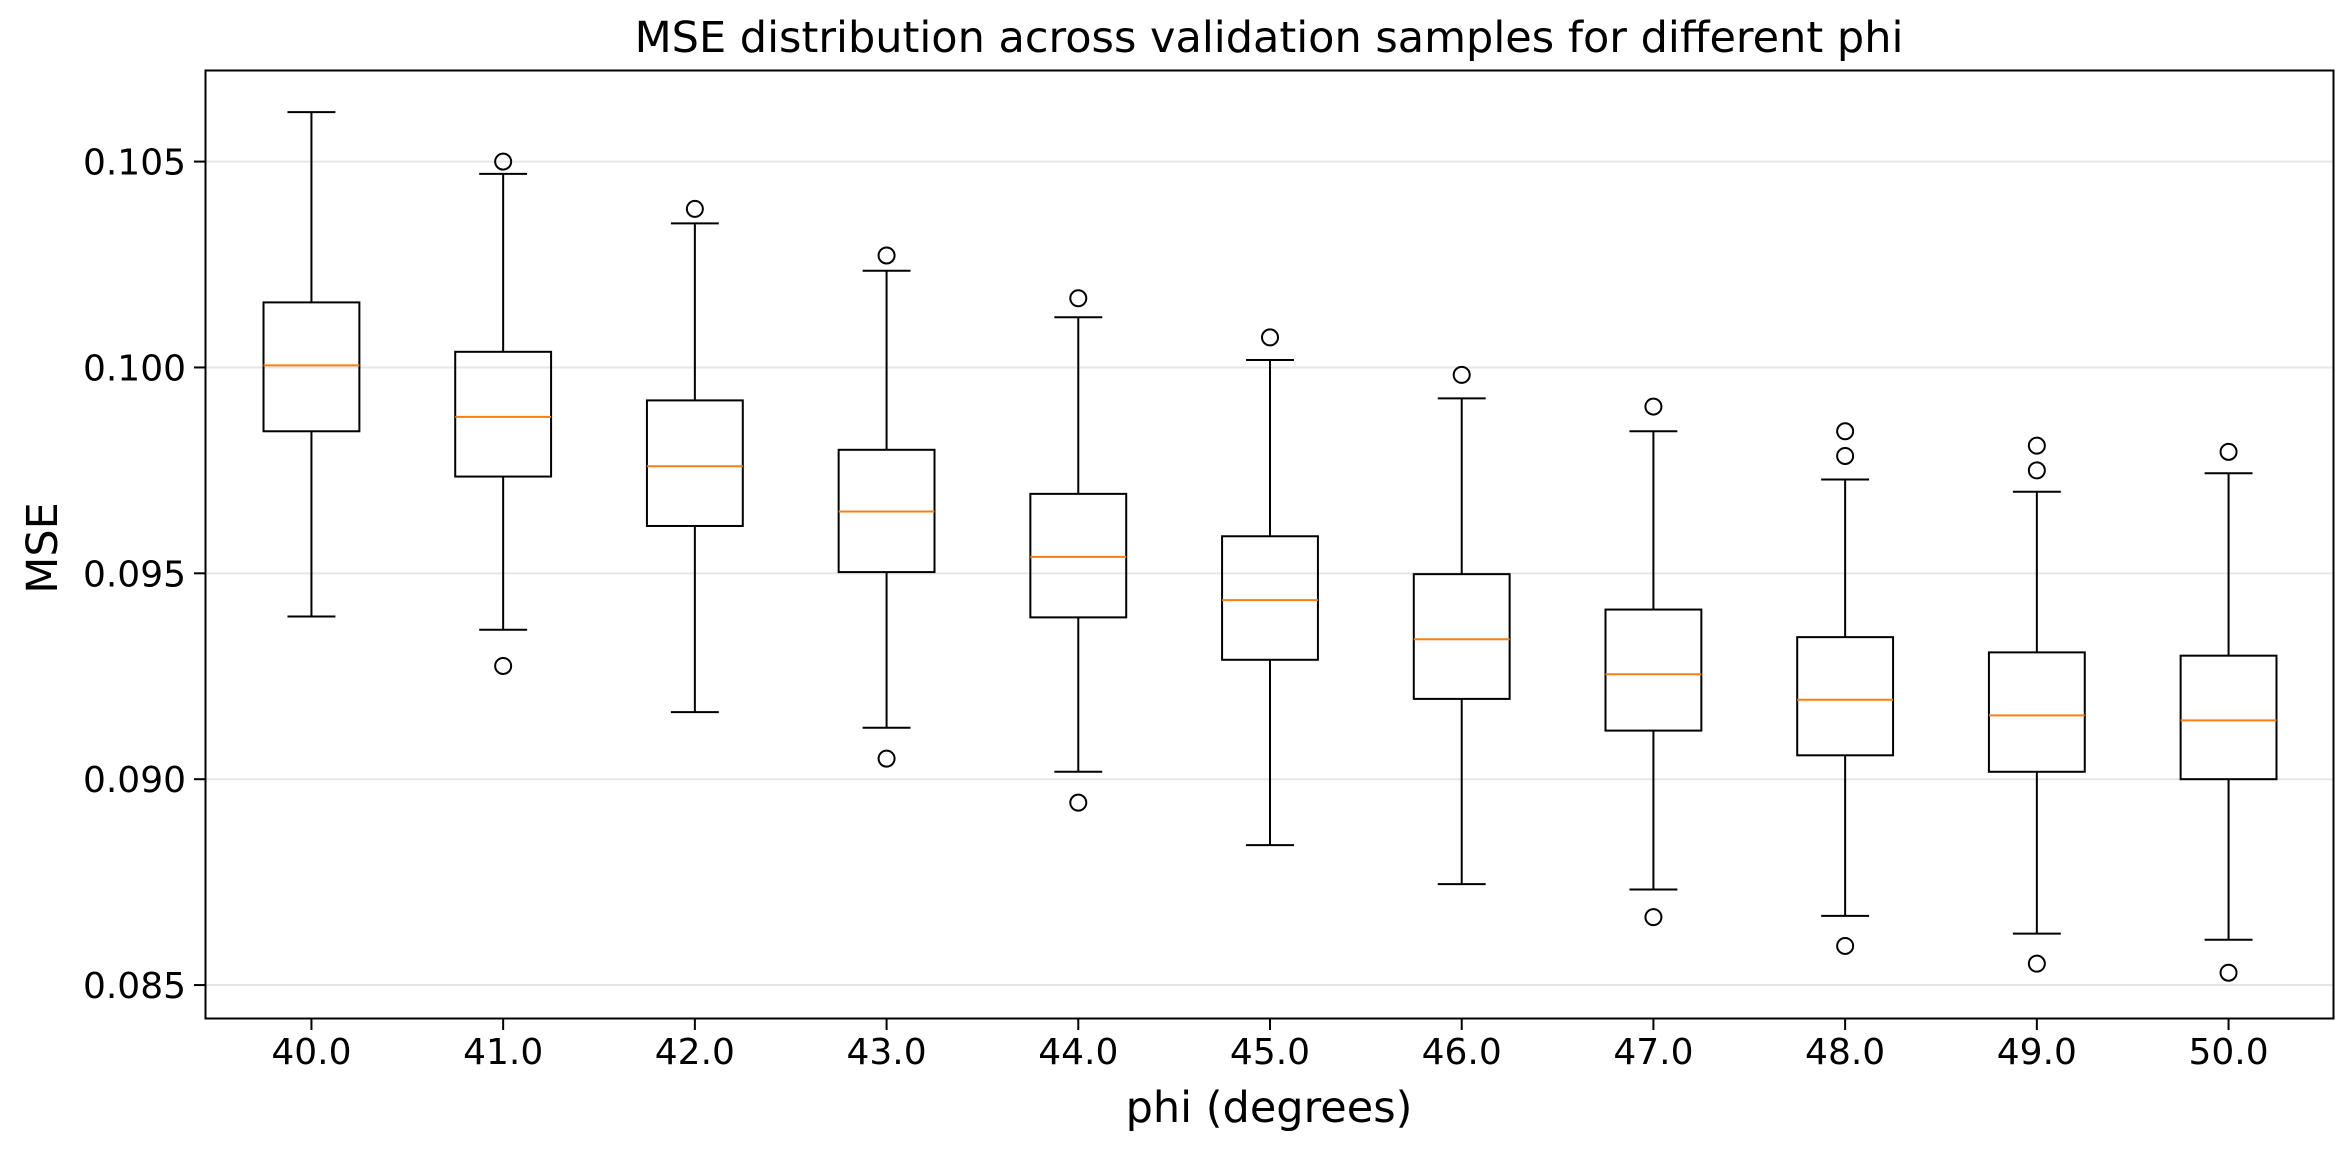  What do you see at coordinates (1462, 1052) in the screenshot?
I see `x-tick-label: 46.0` at bounding box center [1462, 1052].